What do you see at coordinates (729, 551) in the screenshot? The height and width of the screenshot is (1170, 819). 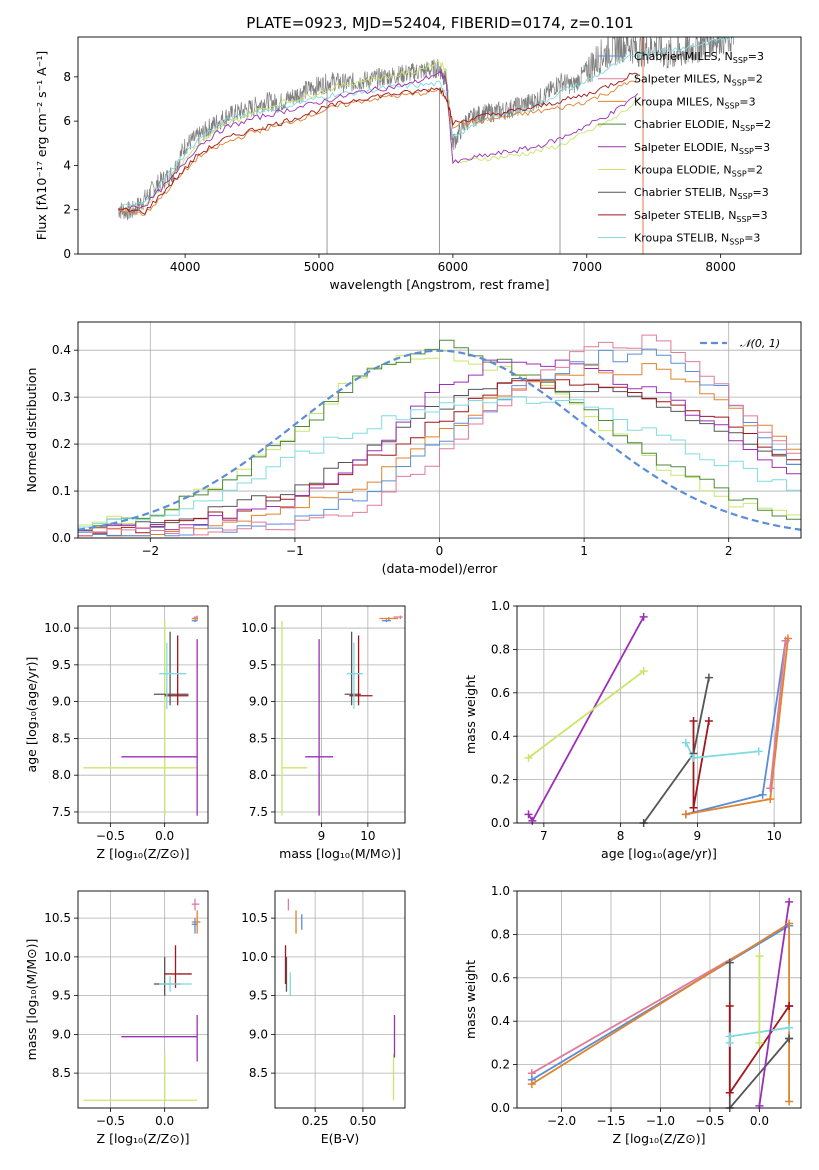 I see `x-tick-label: 2` at bounding box center [729, 551].